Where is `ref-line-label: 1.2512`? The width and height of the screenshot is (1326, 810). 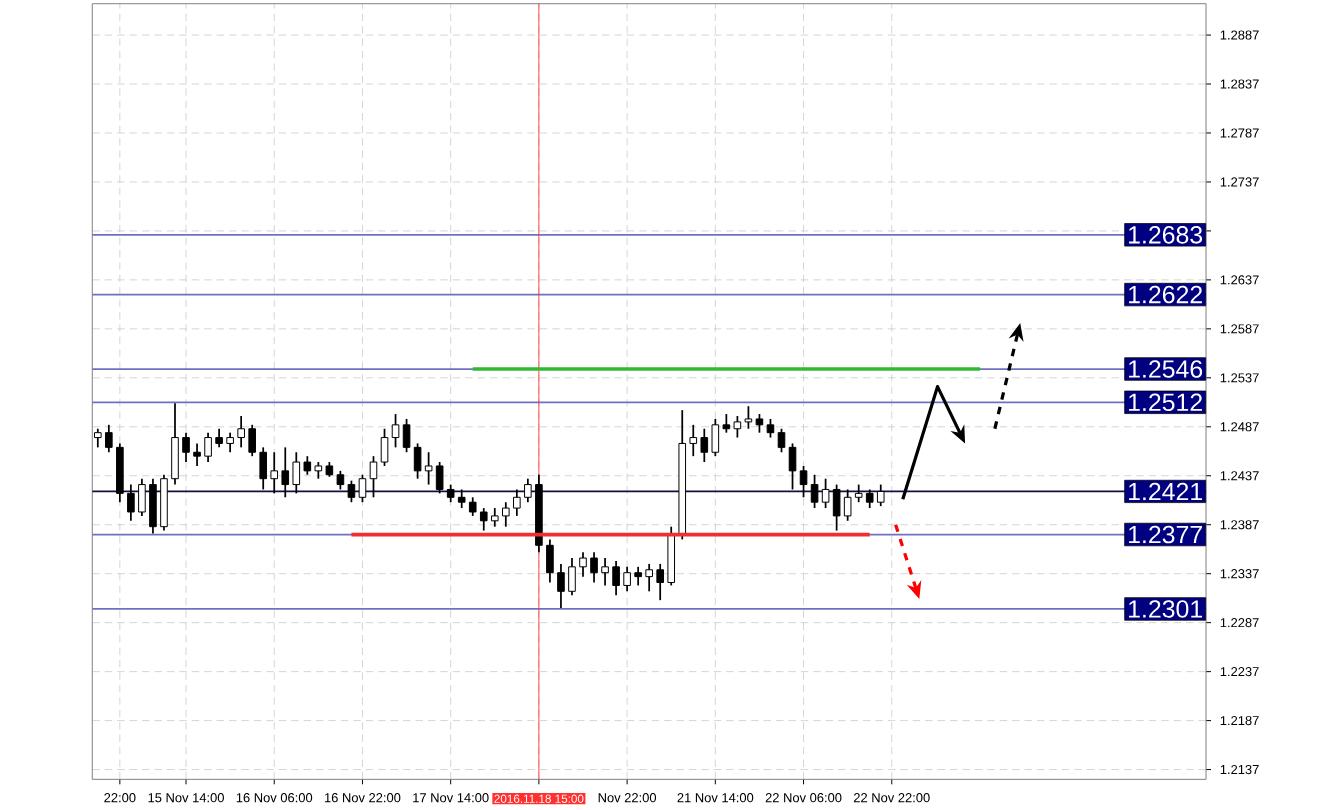
ref-line-label: 1.2512 is located at coordinates (1165, 402).